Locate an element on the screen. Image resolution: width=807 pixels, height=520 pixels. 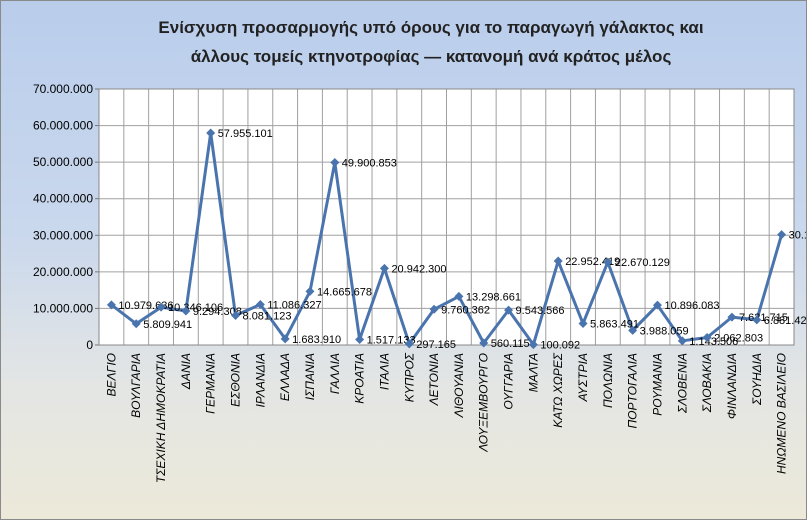
data-label: 1.143.506 is located at coordinates (713, 342).